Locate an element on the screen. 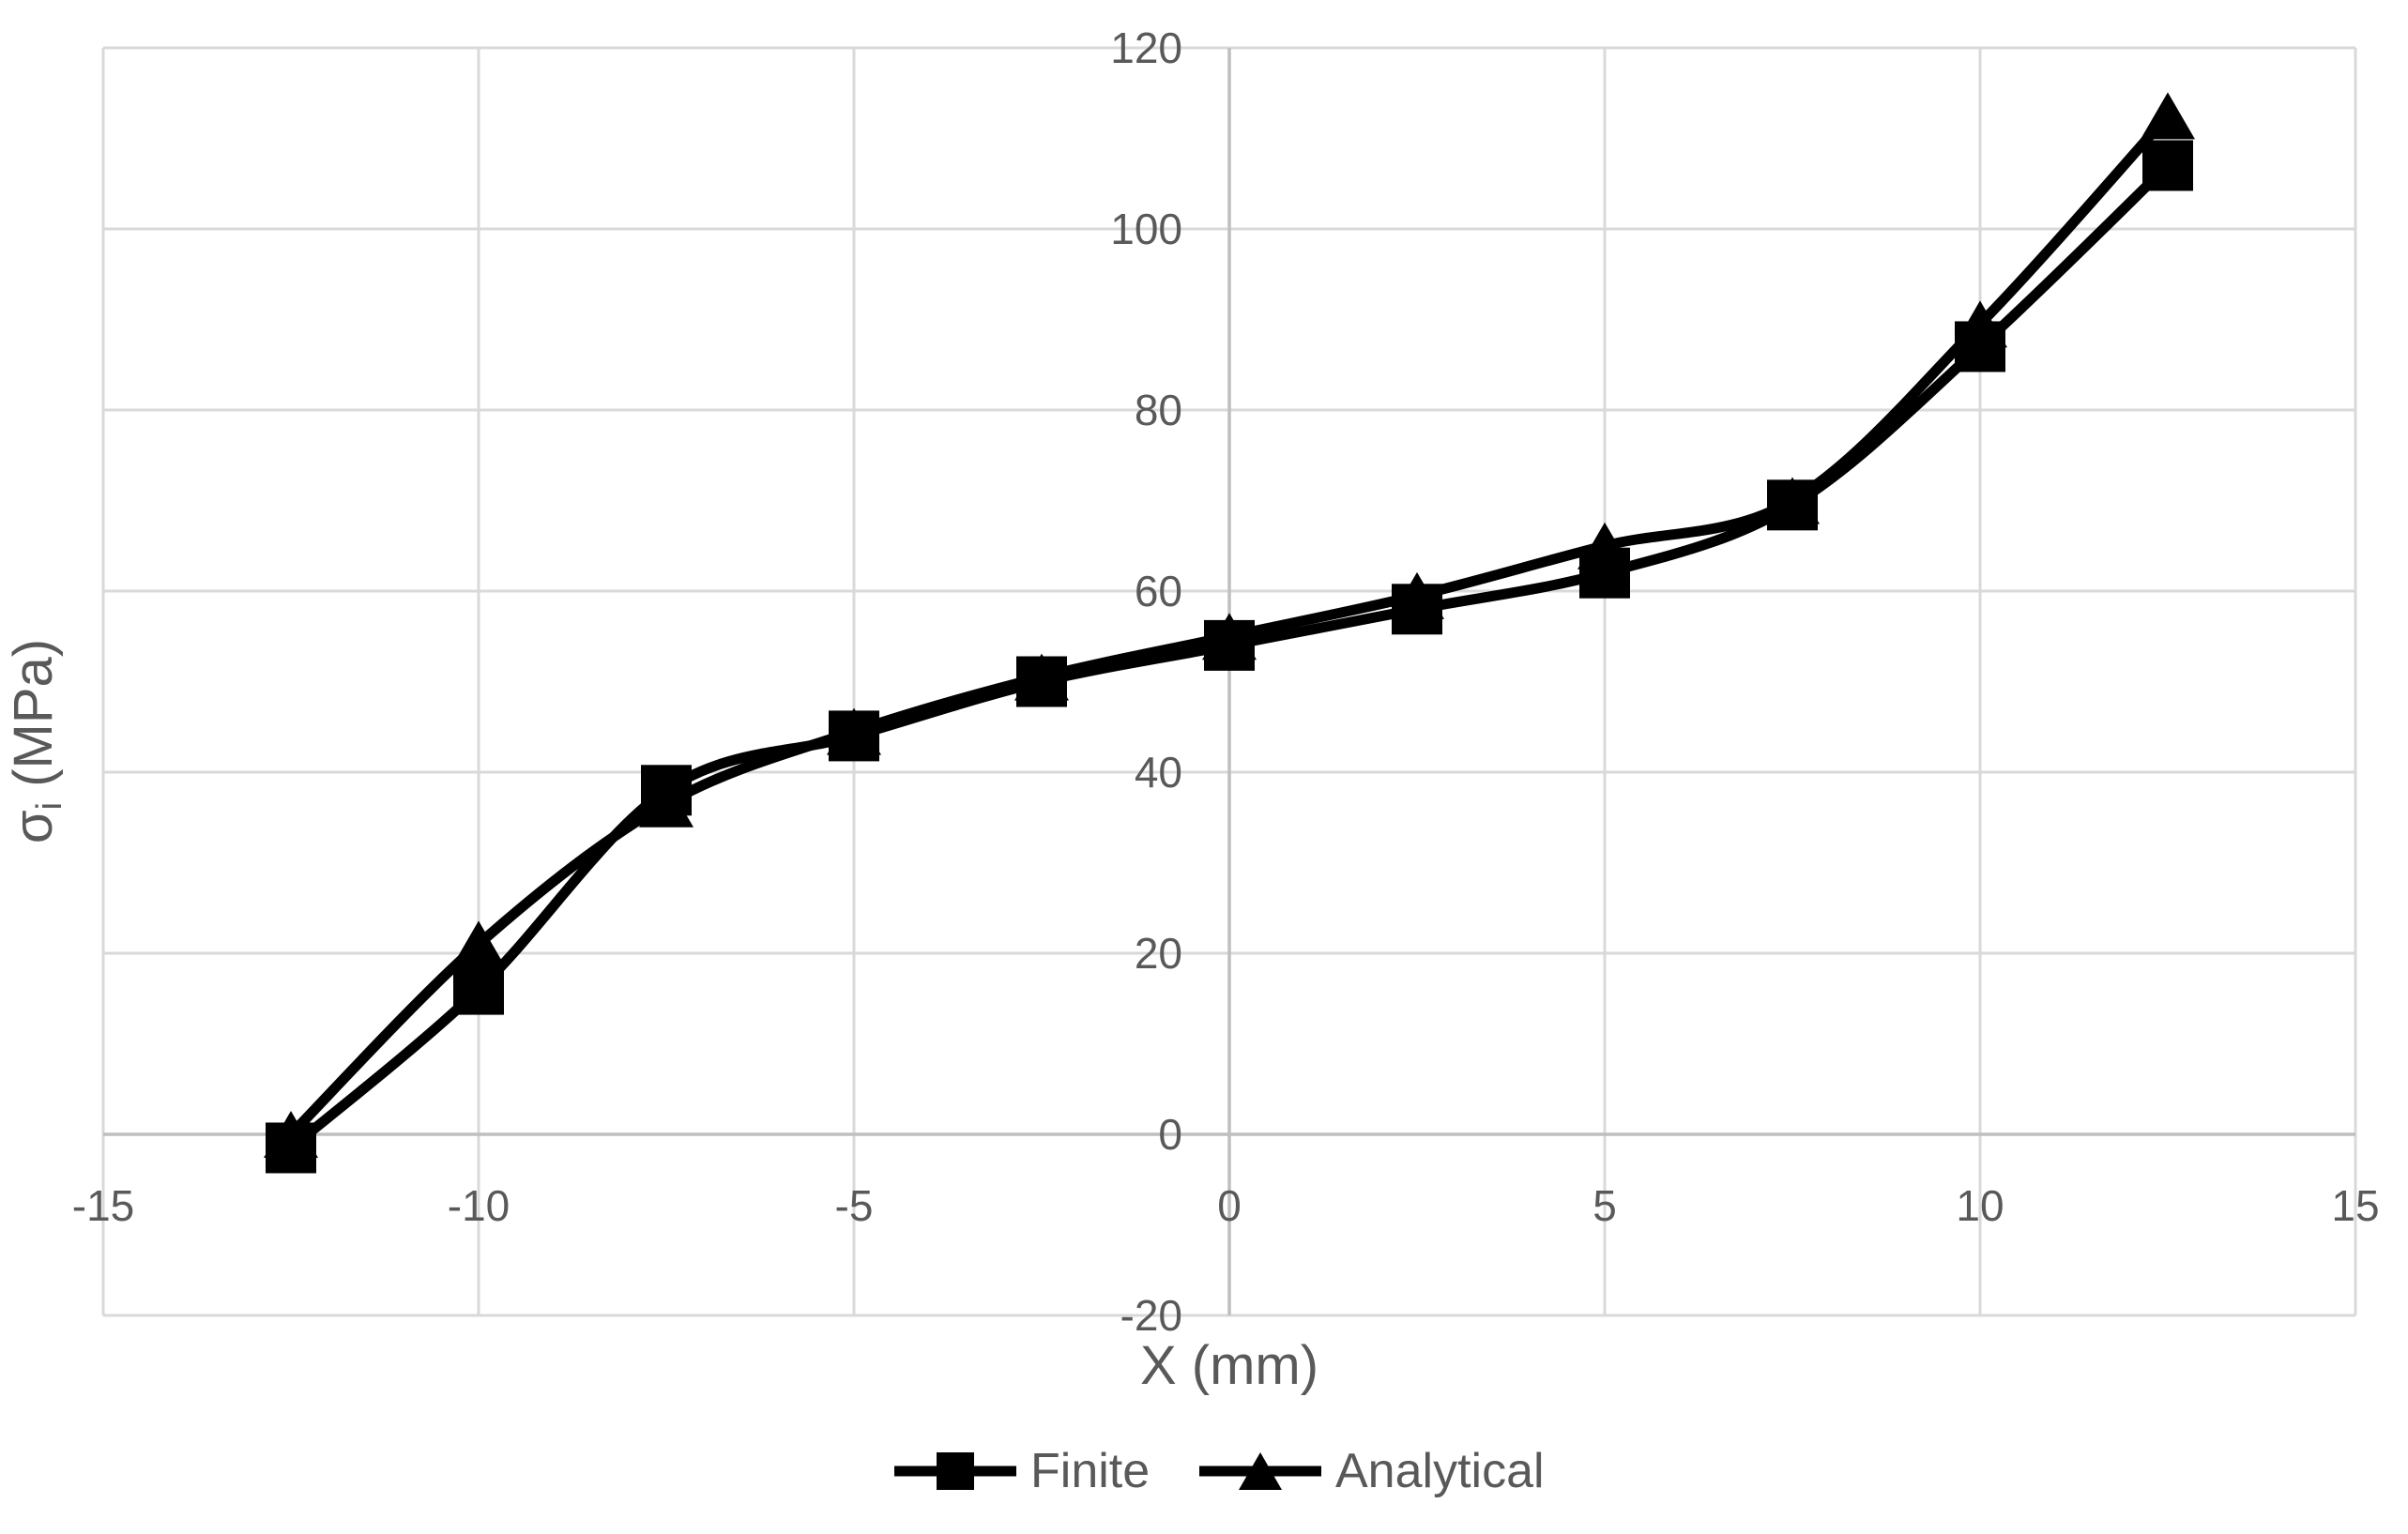 The image size is (2408, 1534). legend-marker-square-icon is located at coordinates (955, 1471).